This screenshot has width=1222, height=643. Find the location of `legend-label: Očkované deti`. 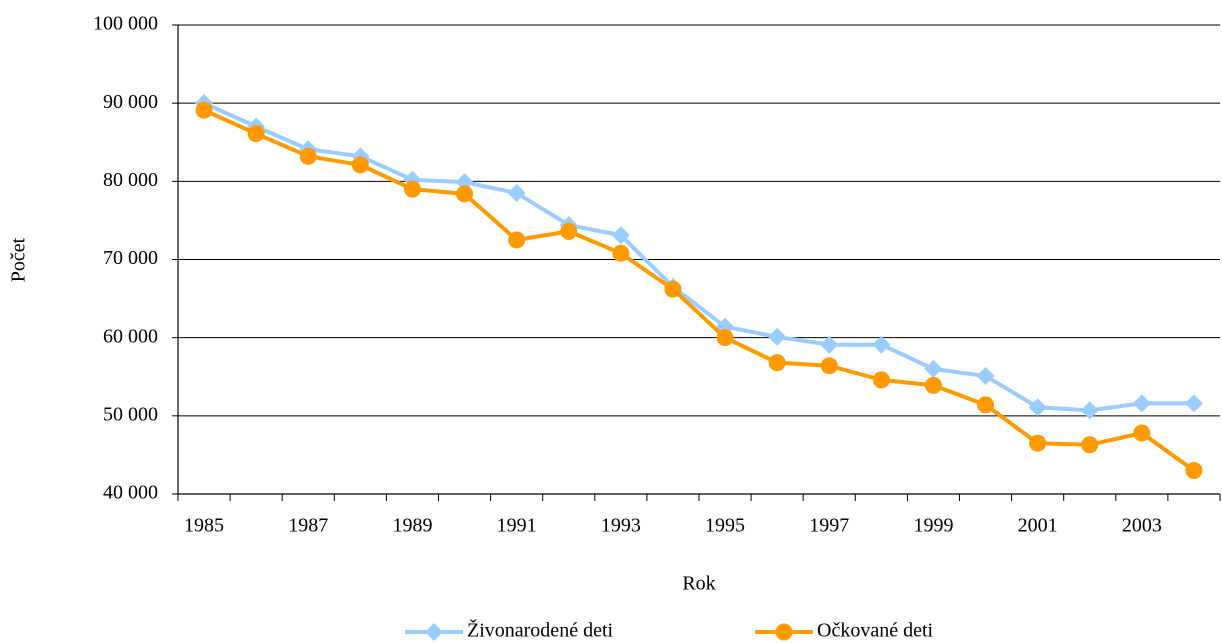

legend-label: Očkované deti is located at coordinates (875, 631).